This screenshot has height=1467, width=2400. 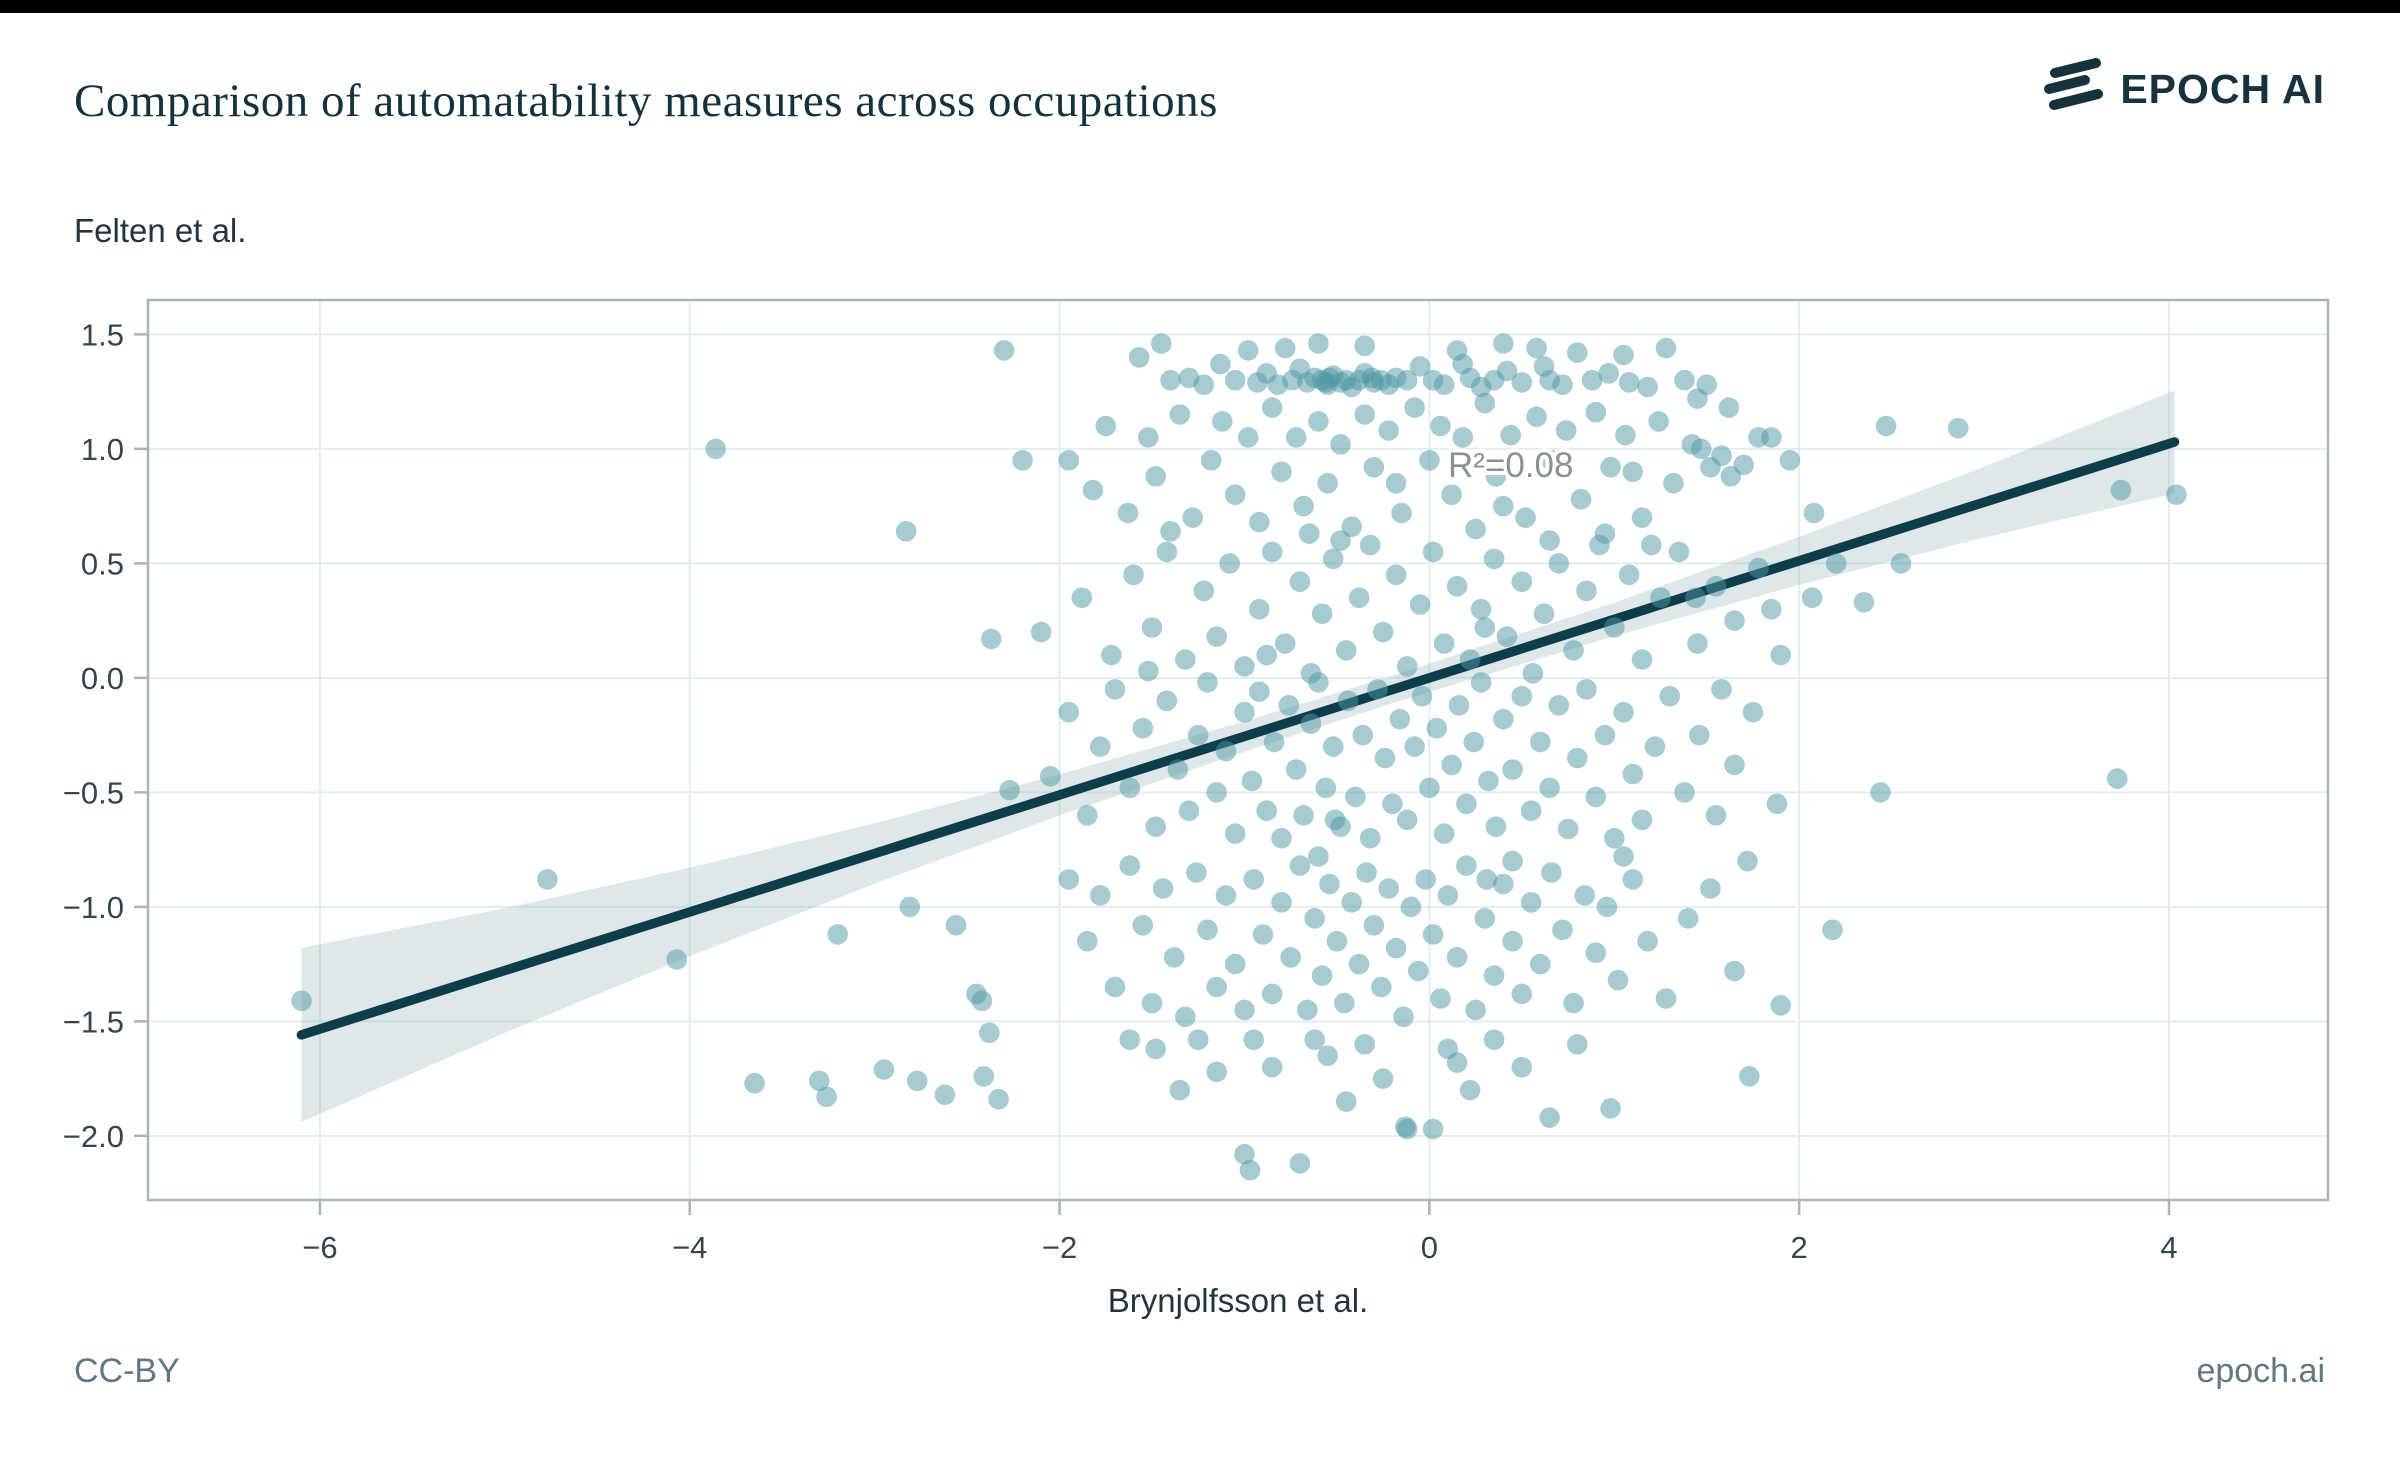 What do you see at coordinates (102, 334) in the screenshot?
I see `y-tick-label: 1.5` at bounding box center [102, 334].